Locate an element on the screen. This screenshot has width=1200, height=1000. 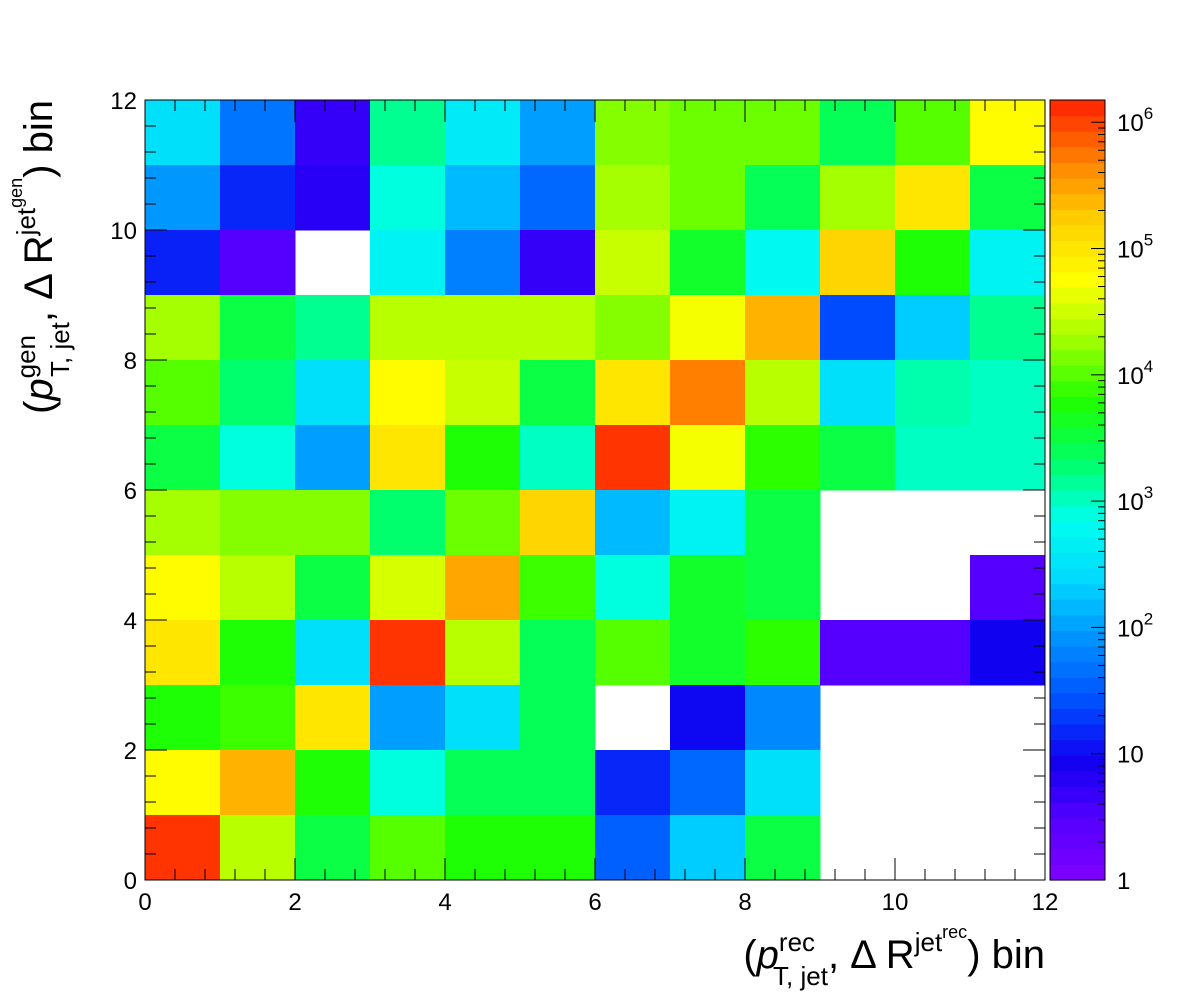
colorbar-tick-label: 10² is located at coordinates (1135, 625).